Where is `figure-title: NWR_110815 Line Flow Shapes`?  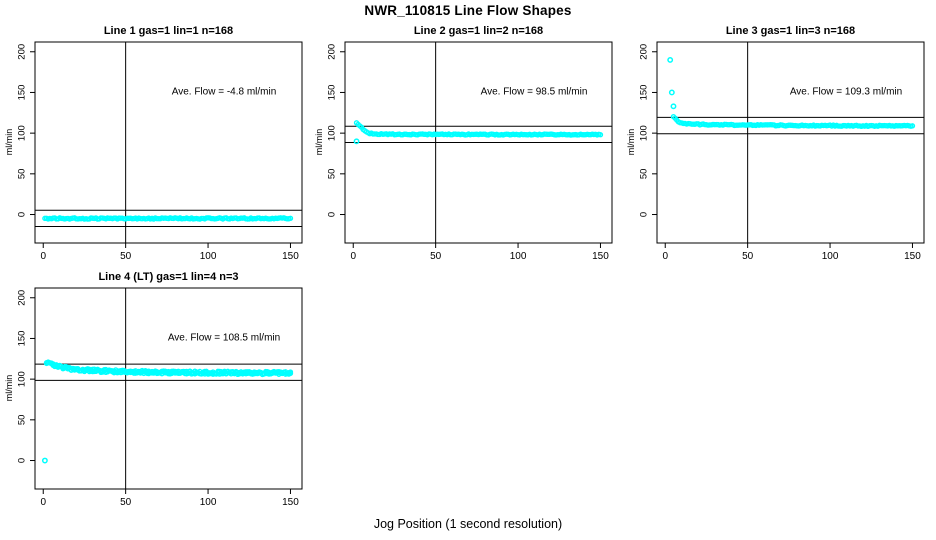
figure-title: NWR_110815 Line Flow Shapes is located at coordinates (468, 10).